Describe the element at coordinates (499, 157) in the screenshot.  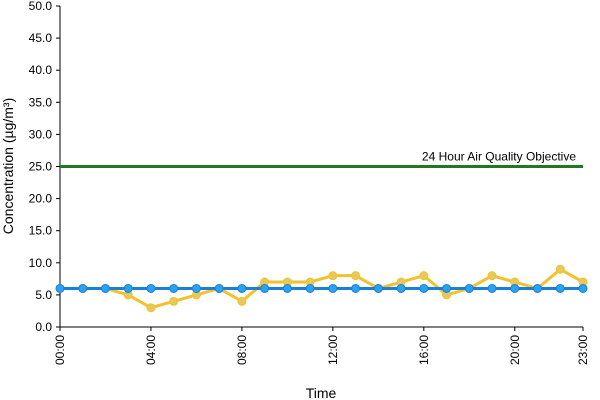
I see `air-quality-objective-label: 24 Hour Air Quality Objective` at that location.